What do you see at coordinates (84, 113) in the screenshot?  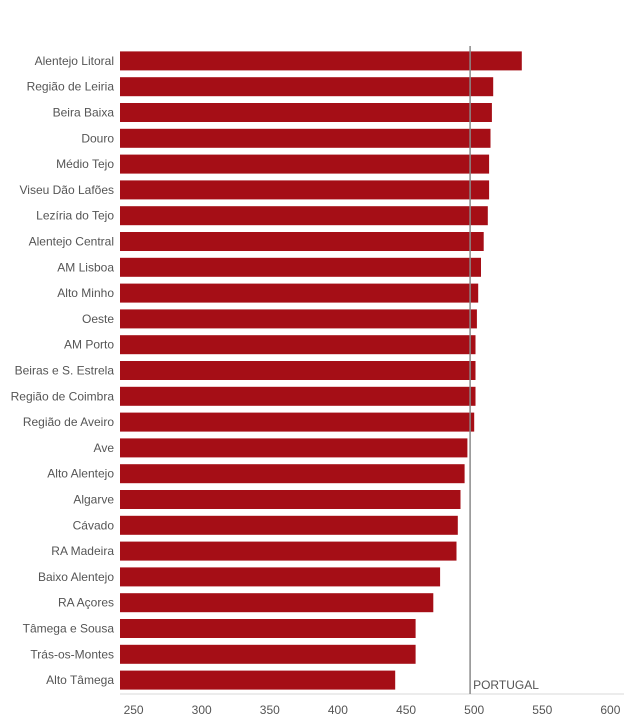 I see `category-label-beira-baixa: Beira Baixa` at bounding box center [84, 113].